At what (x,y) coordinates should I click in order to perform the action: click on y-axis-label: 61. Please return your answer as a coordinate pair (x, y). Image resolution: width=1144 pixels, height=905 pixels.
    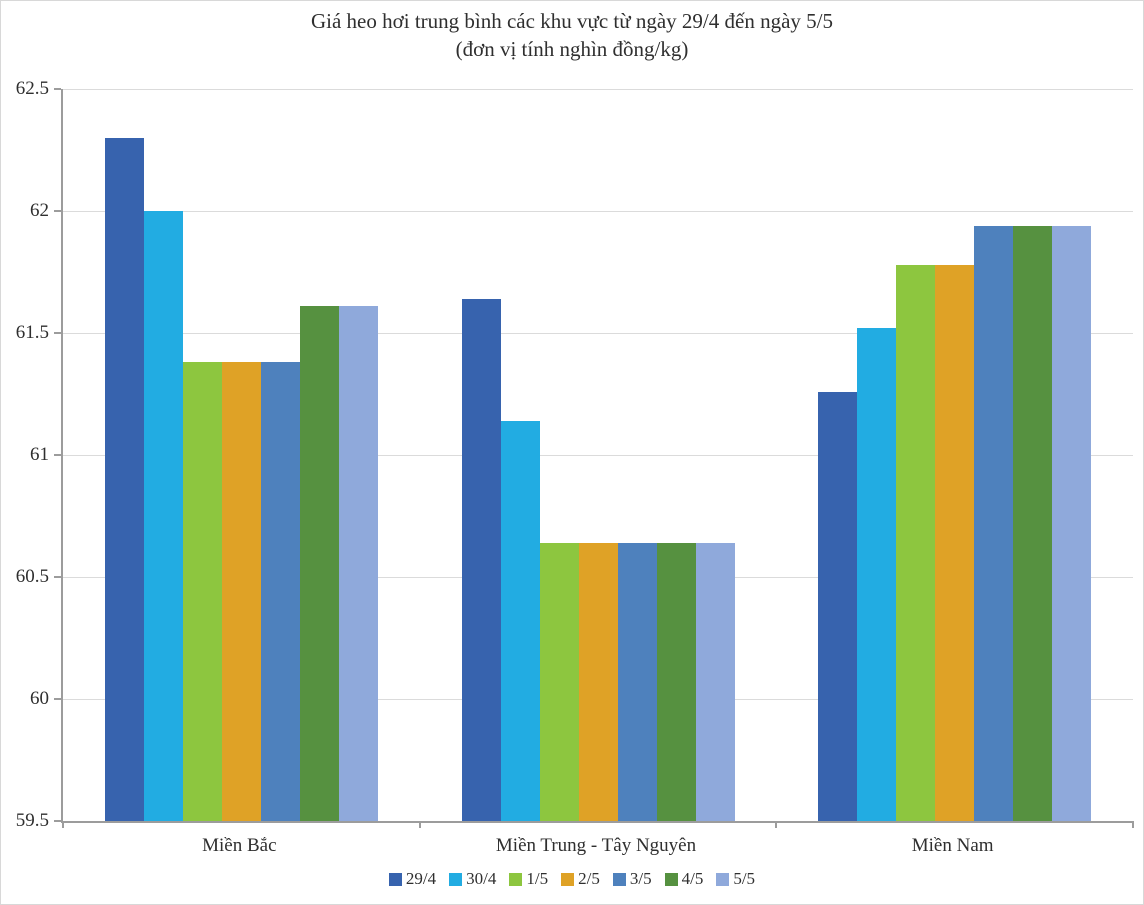
    Looking at the image, I should click on (39, 454).